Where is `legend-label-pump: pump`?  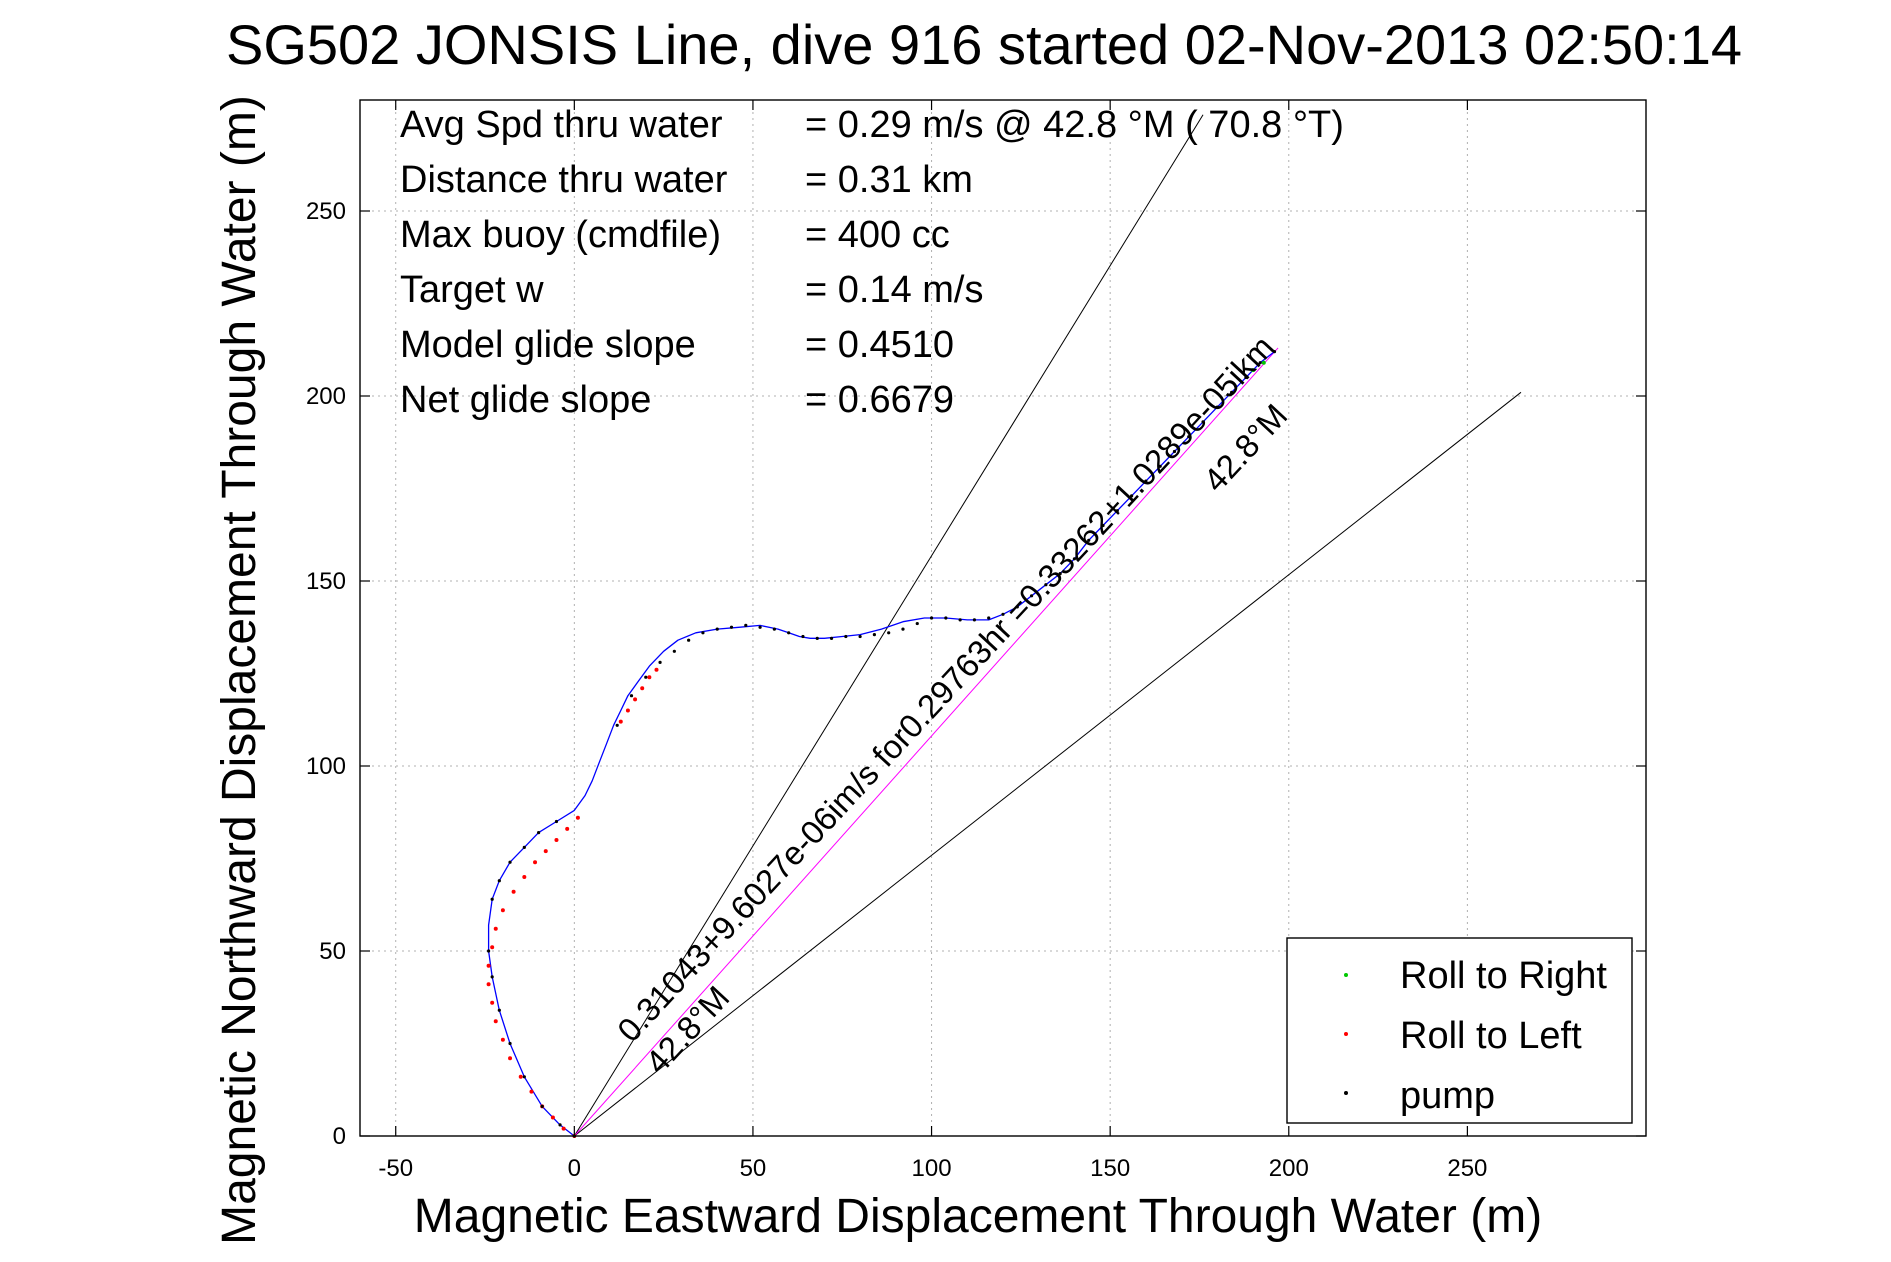
legend-label-pump: pump is located at coordinates (1447, 1096).